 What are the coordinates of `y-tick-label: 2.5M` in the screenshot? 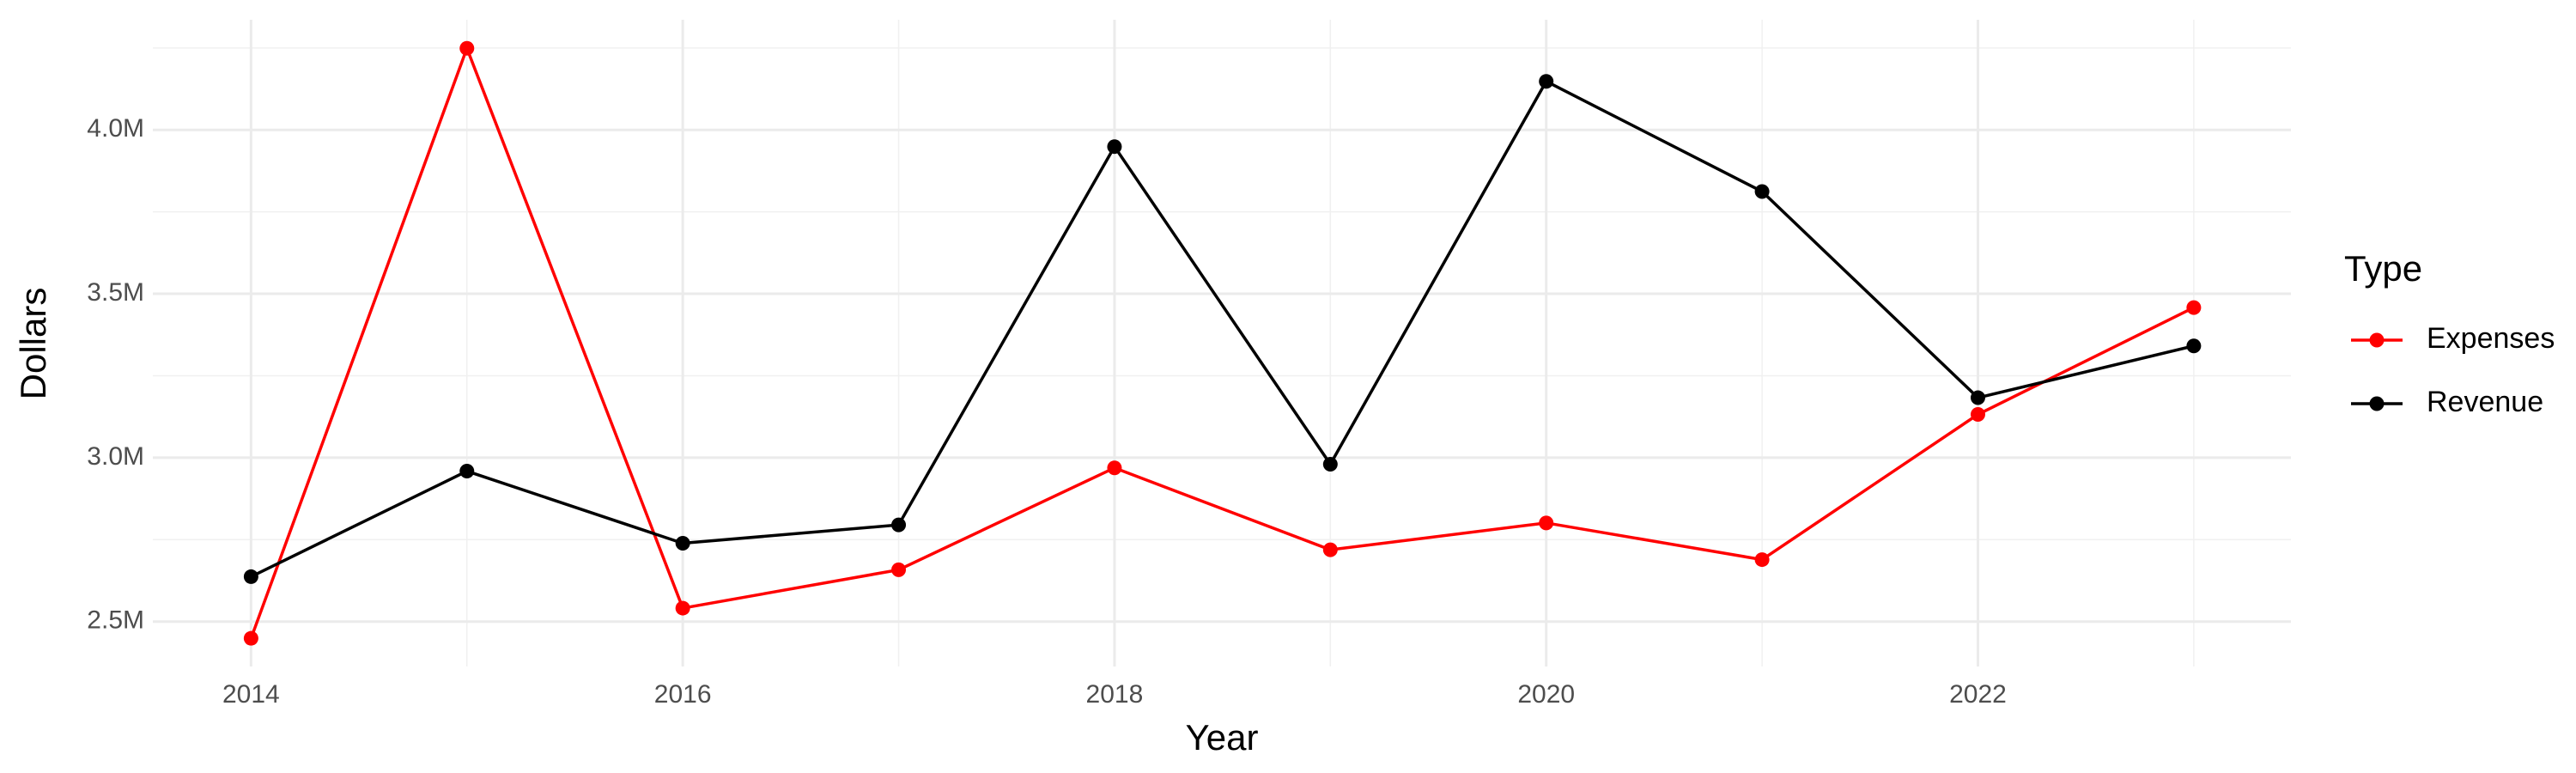 It's located at (116, 620).